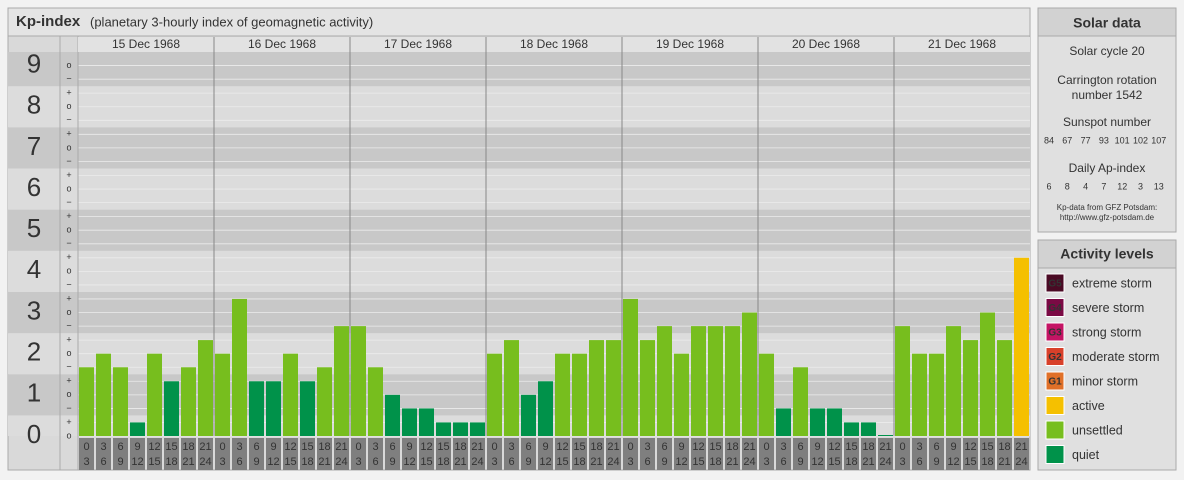 This screenshot has width=1184, height=480. I want to click on legend-badge: G5, so click(1055, 284).